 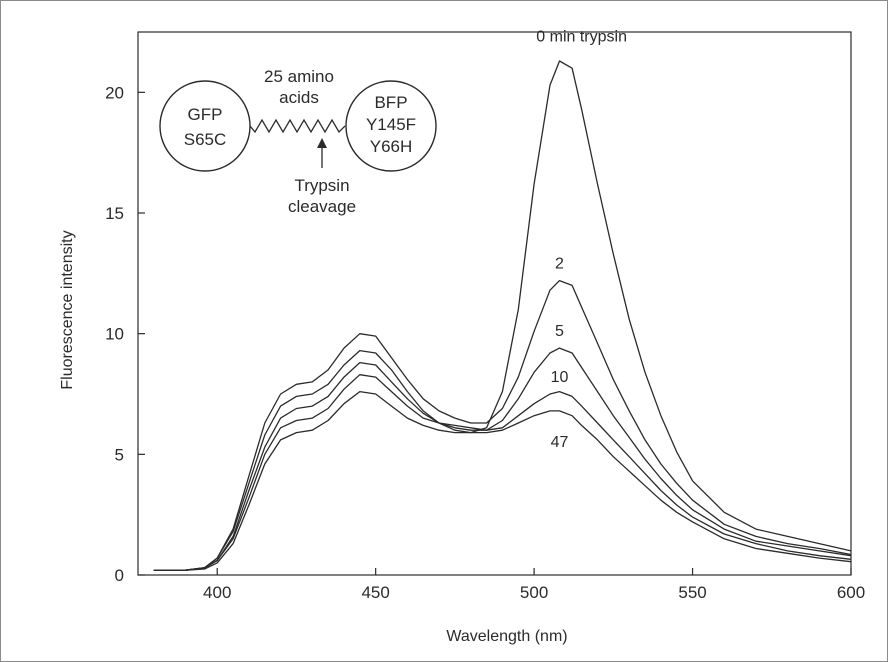 What do you see at coordinates (581, 37) in the screenshot?
I see `series-label-0: 0 min trypsin` at bounding box center [581, 37].